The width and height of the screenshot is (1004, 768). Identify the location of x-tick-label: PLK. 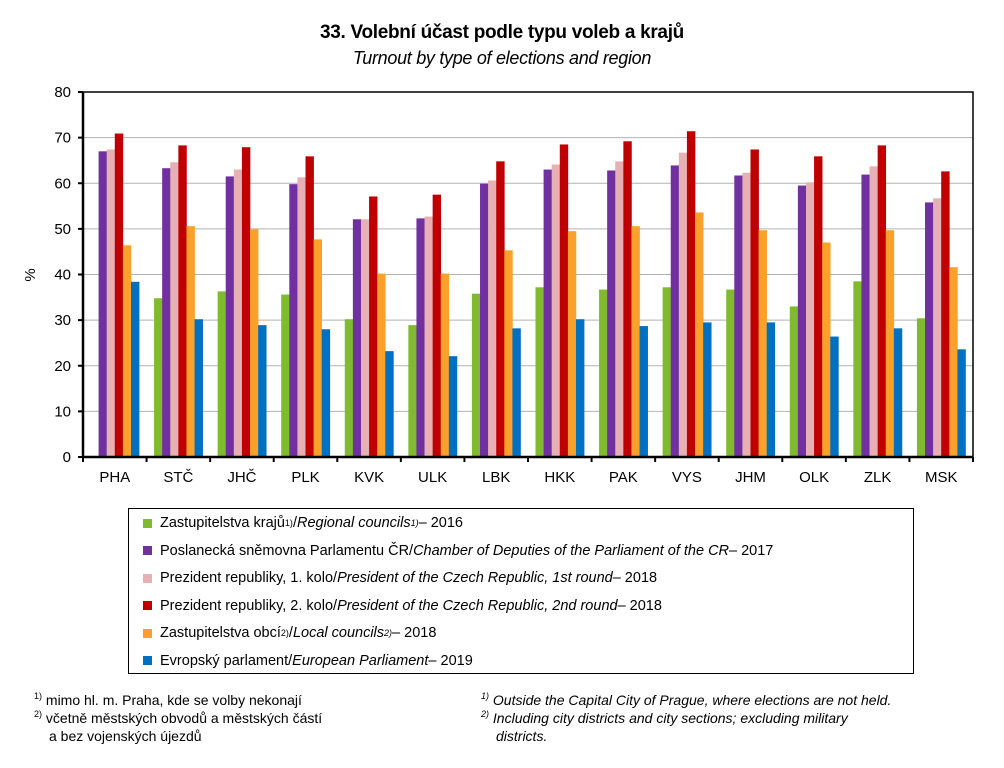
(305, 477).